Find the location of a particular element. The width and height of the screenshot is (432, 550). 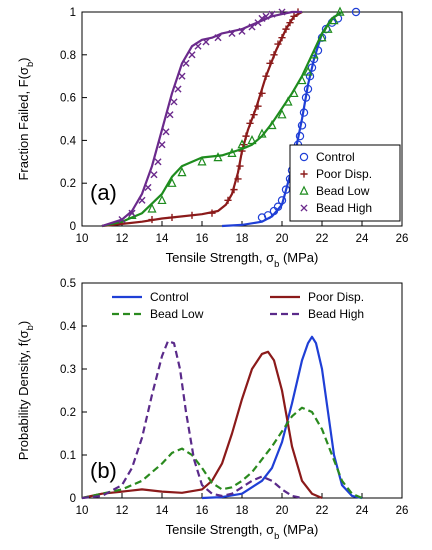

legend-box is located at coordinates (345, 183).